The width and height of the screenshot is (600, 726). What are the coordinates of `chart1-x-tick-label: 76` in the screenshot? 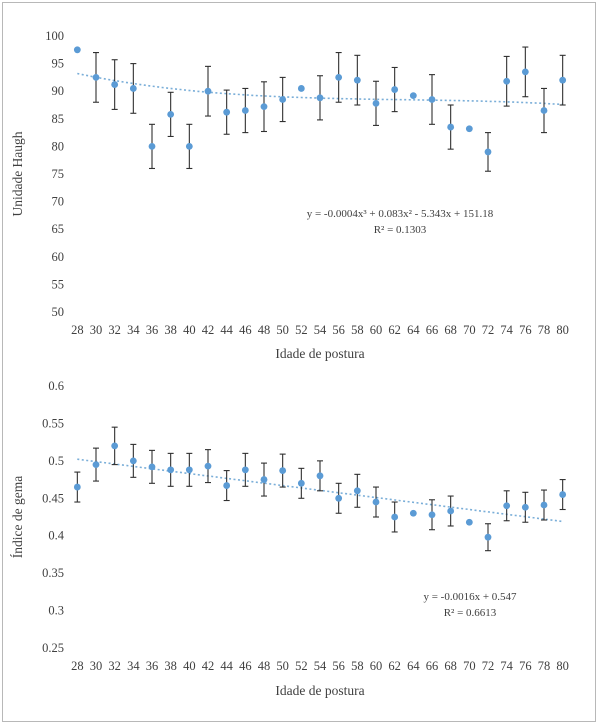 It's located at (525, 330).